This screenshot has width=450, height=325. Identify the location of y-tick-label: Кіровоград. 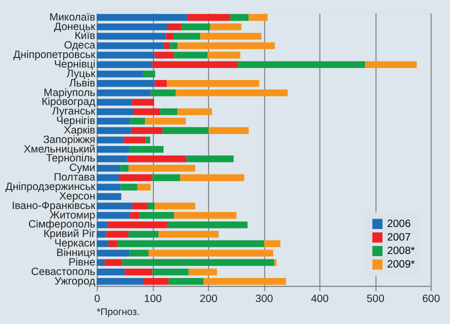
(69, 102).